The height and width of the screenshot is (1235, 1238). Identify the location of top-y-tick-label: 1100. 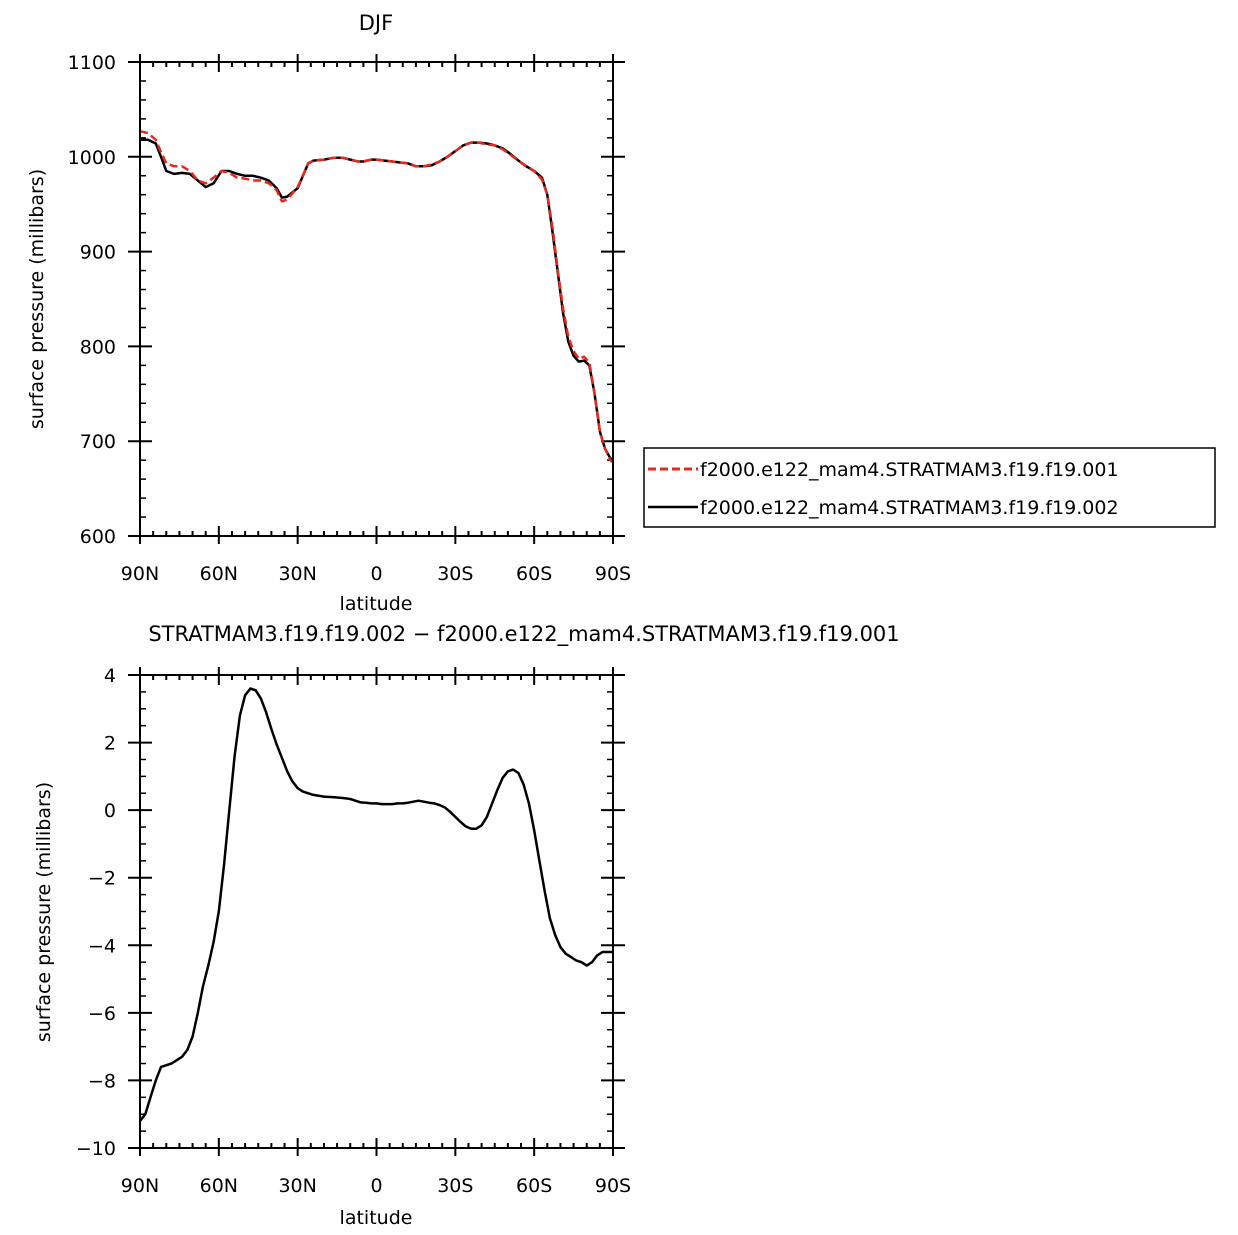
(92, 63).